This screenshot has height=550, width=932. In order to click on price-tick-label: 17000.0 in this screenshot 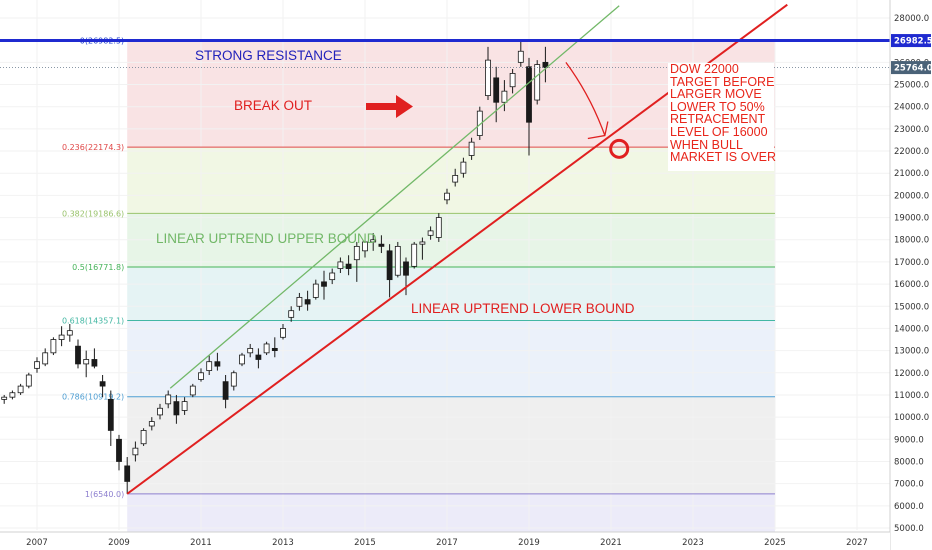, I will do `click(911, 263)`.